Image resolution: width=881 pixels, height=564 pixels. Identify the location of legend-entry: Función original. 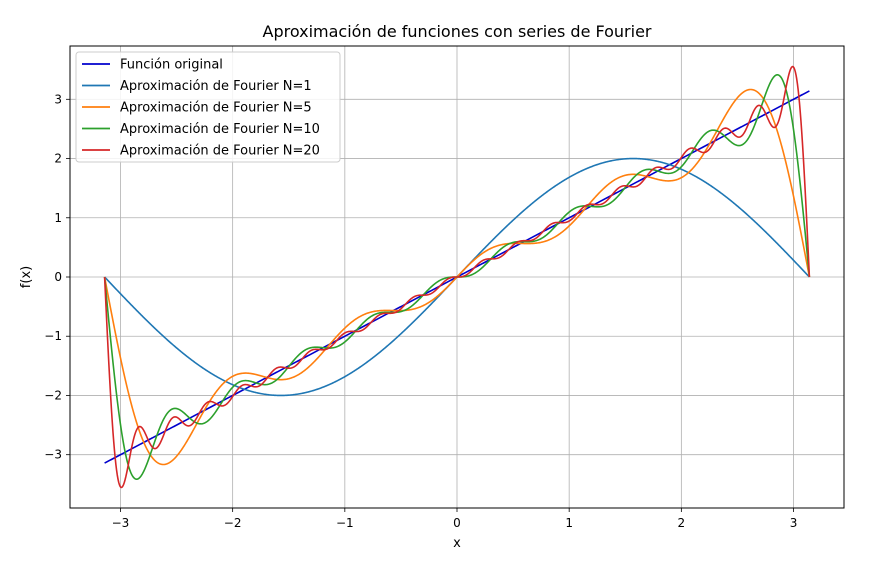
(171, 65).